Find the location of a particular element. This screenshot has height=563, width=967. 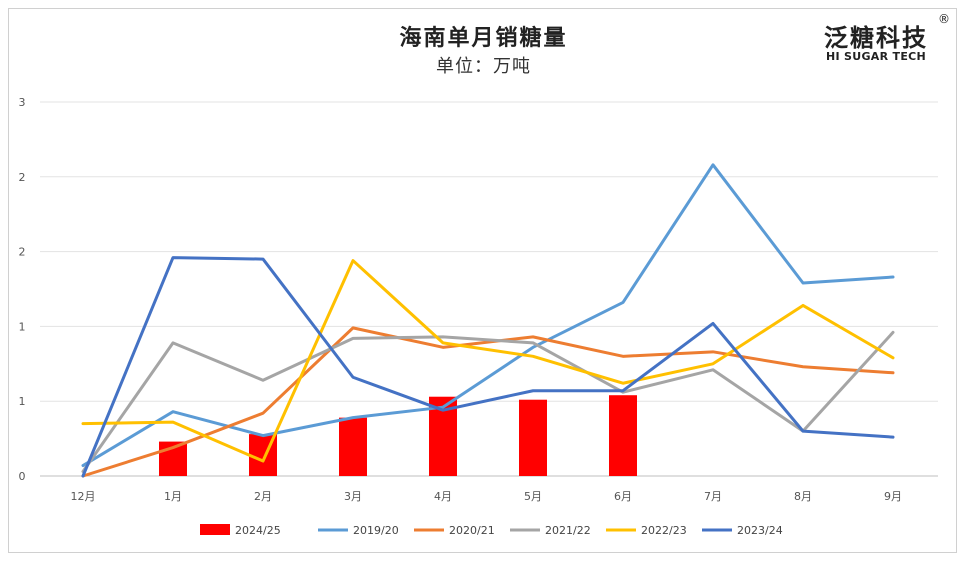

x-tick-label: 6月 is located at coordinates (623, 496).